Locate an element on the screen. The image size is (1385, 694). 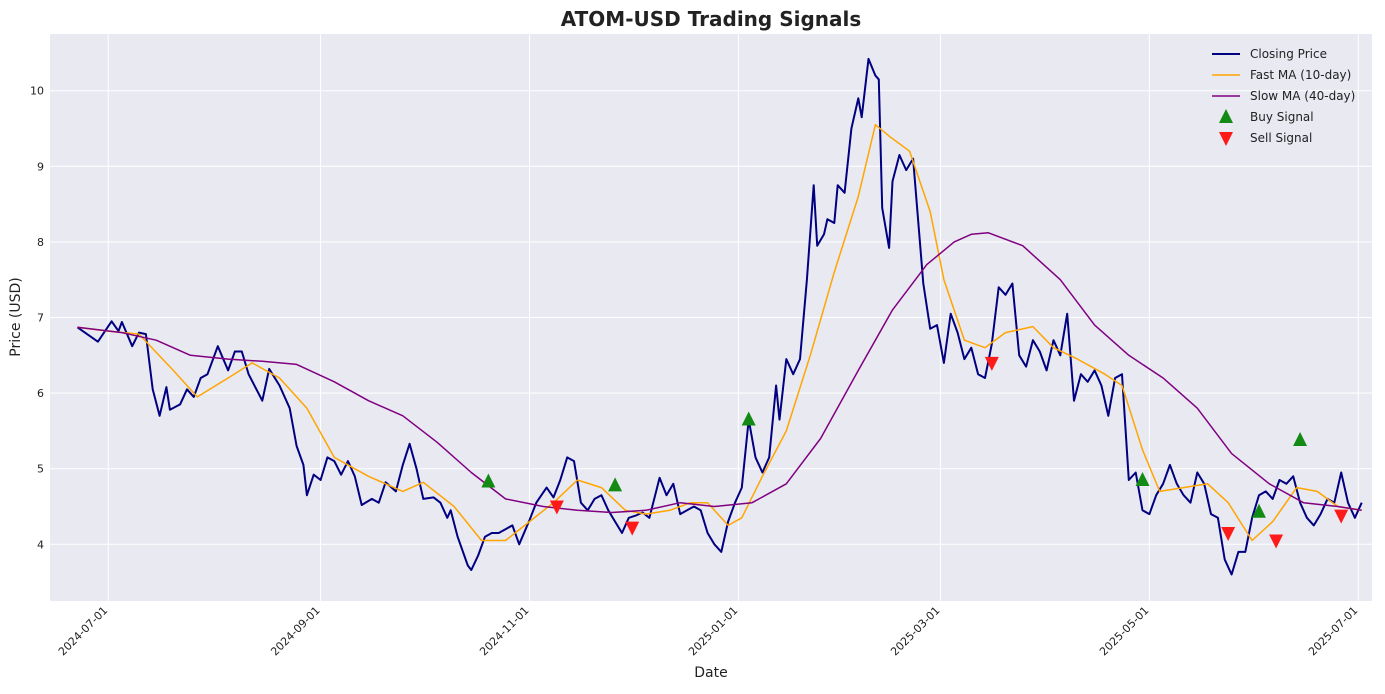
y-tick-label: 9 is located at coordinates (40, 166).